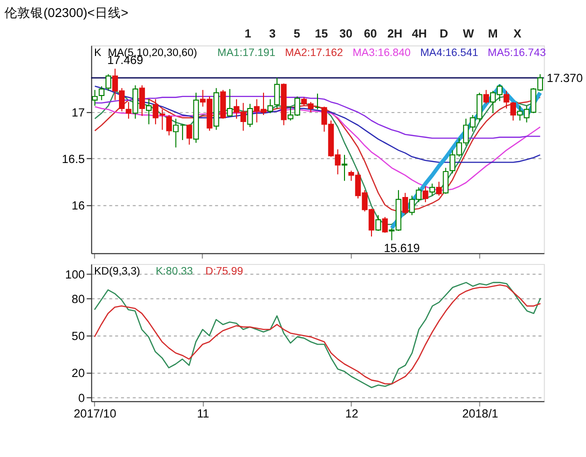 The height and width of the screenshot is (457, 586). What do you see at coordinates (346, 34) in the screenshot?
I see `text: 30` at bounding box center [346, 34].